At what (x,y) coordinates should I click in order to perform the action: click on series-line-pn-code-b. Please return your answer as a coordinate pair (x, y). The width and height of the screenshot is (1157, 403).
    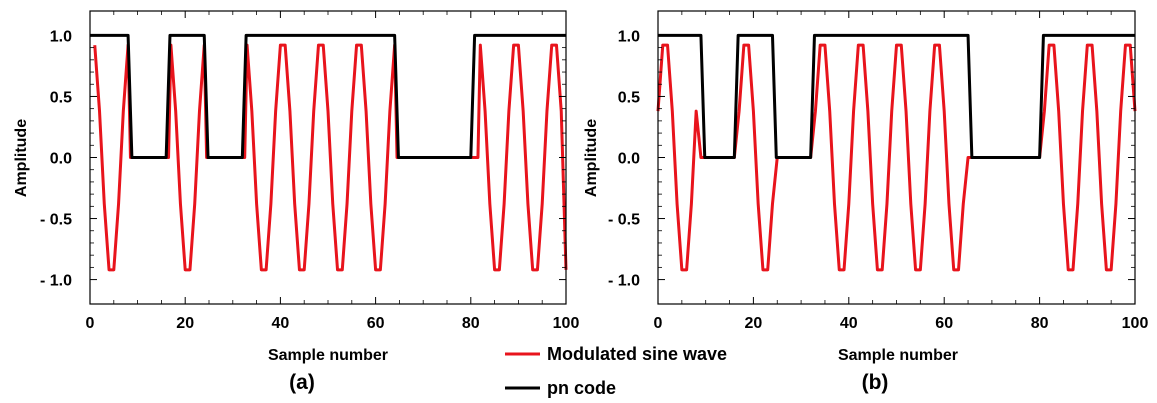
    Looking at the image, I should click on (896, 96).